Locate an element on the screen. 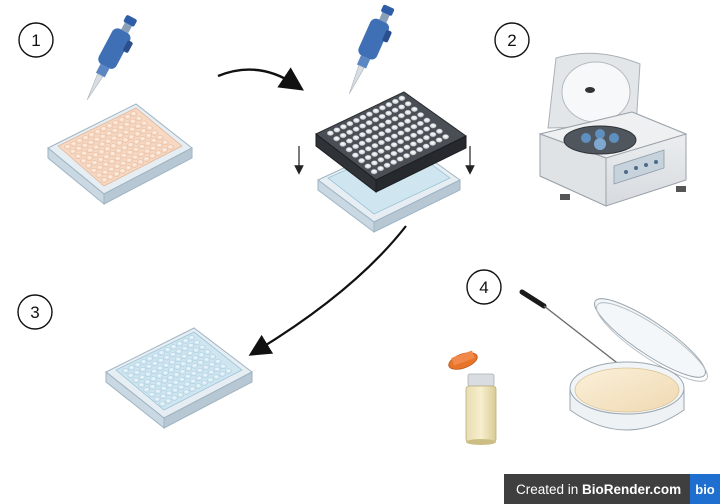 The image size is (720, 504). pipette-icon is located at coordinates (372, 49).